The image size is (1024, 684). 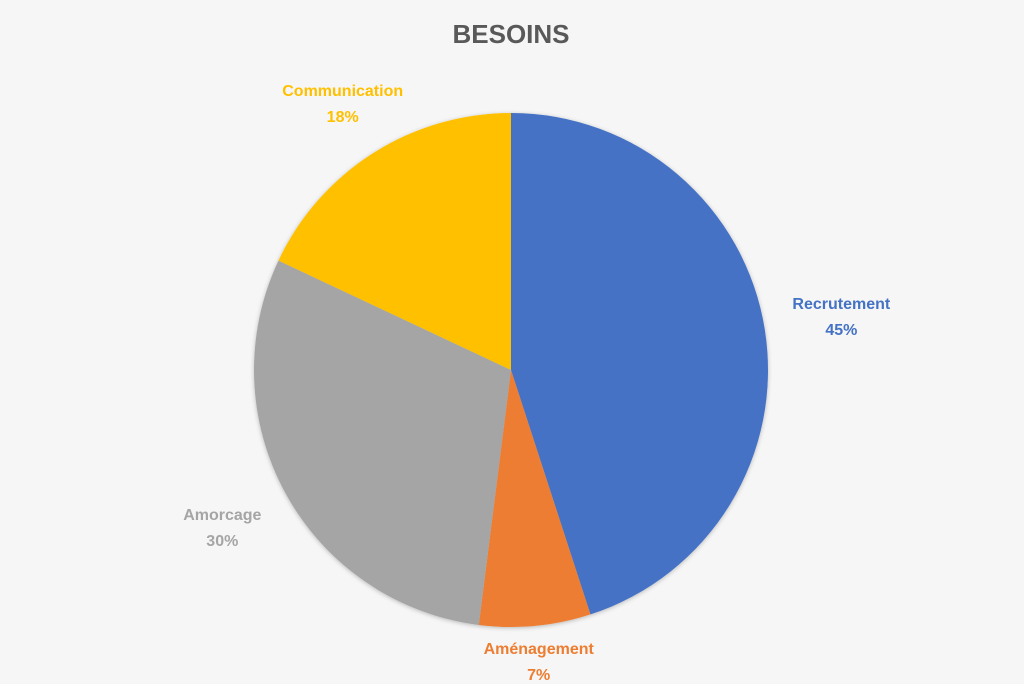 I want to click on slice-value-label: 18%, so click(x=343, y=117).